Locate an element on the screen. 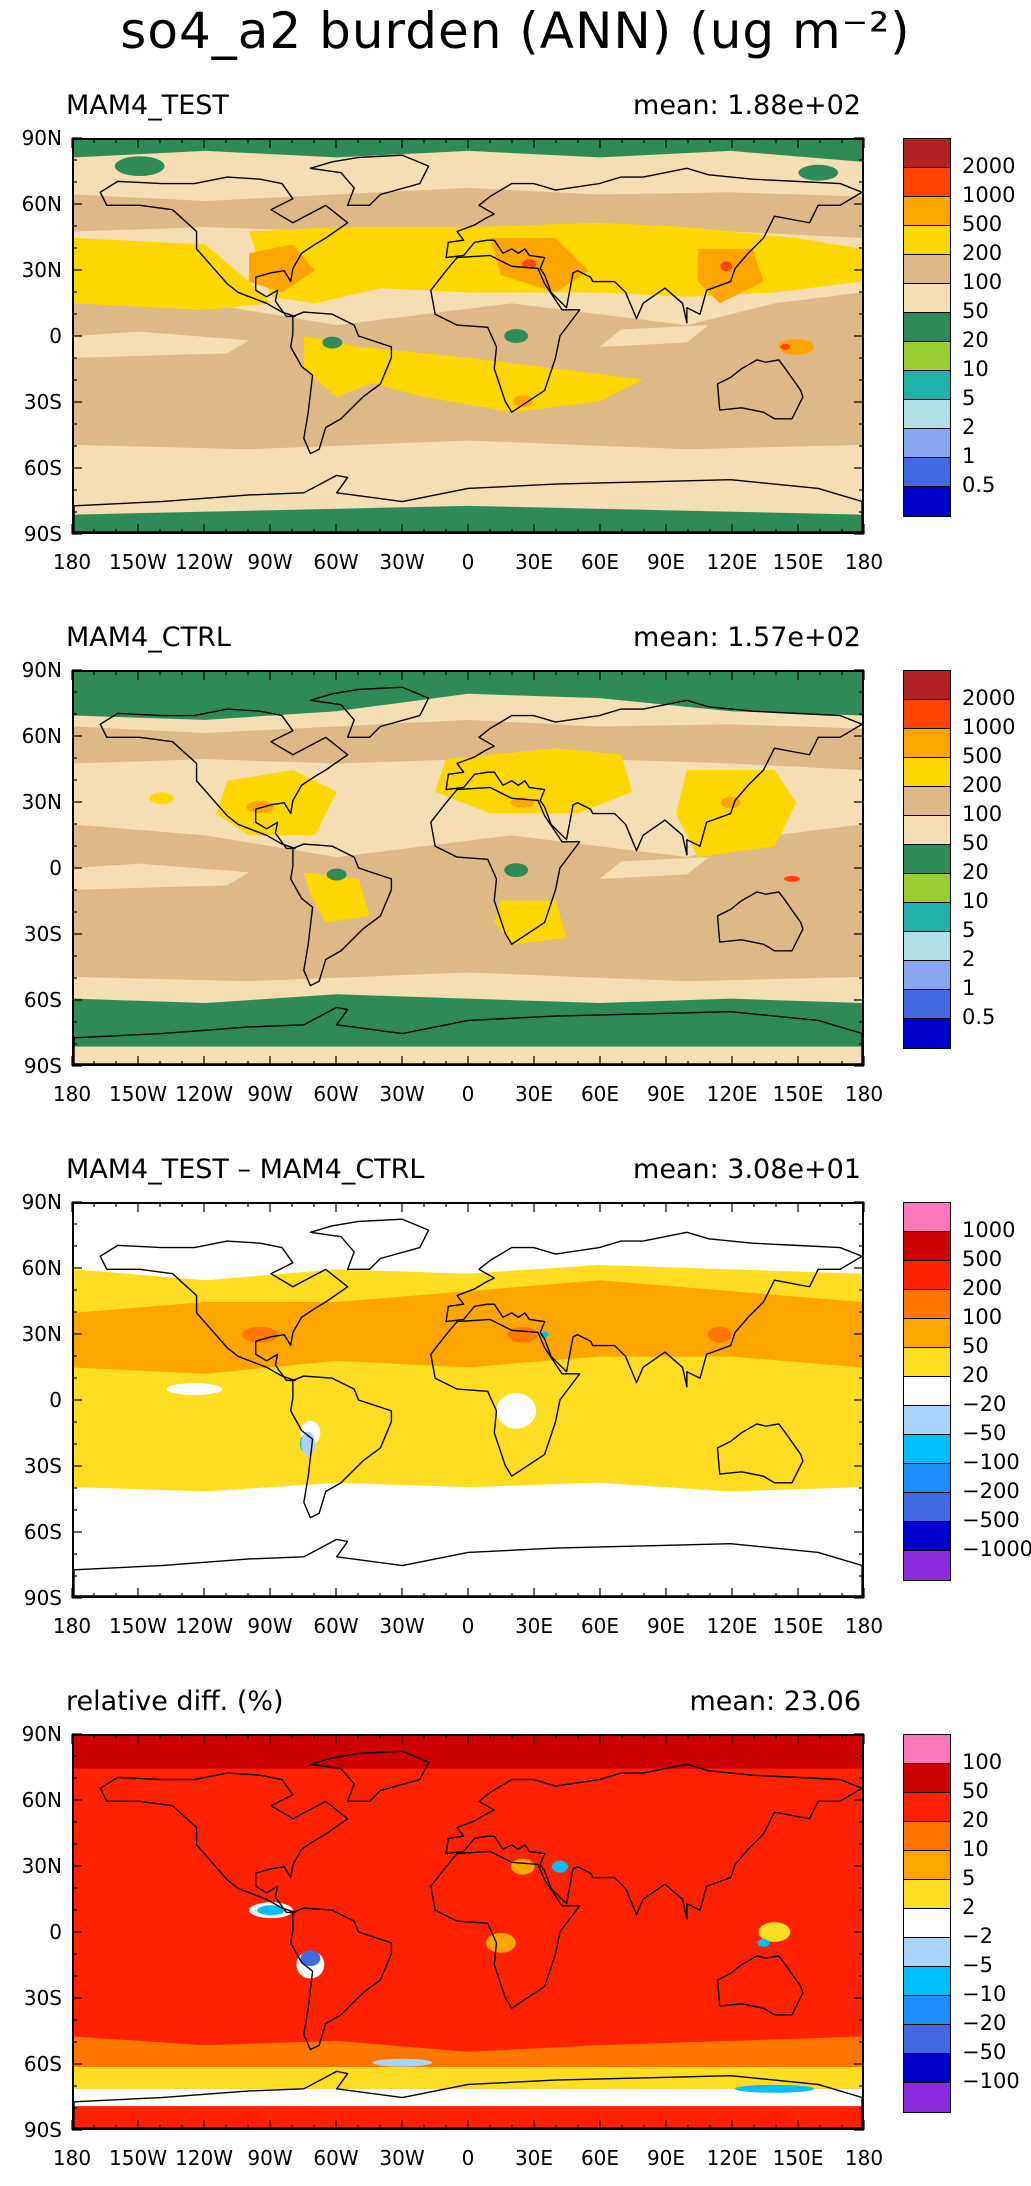  lat-label: 60N is located at coordinates (41, 736).